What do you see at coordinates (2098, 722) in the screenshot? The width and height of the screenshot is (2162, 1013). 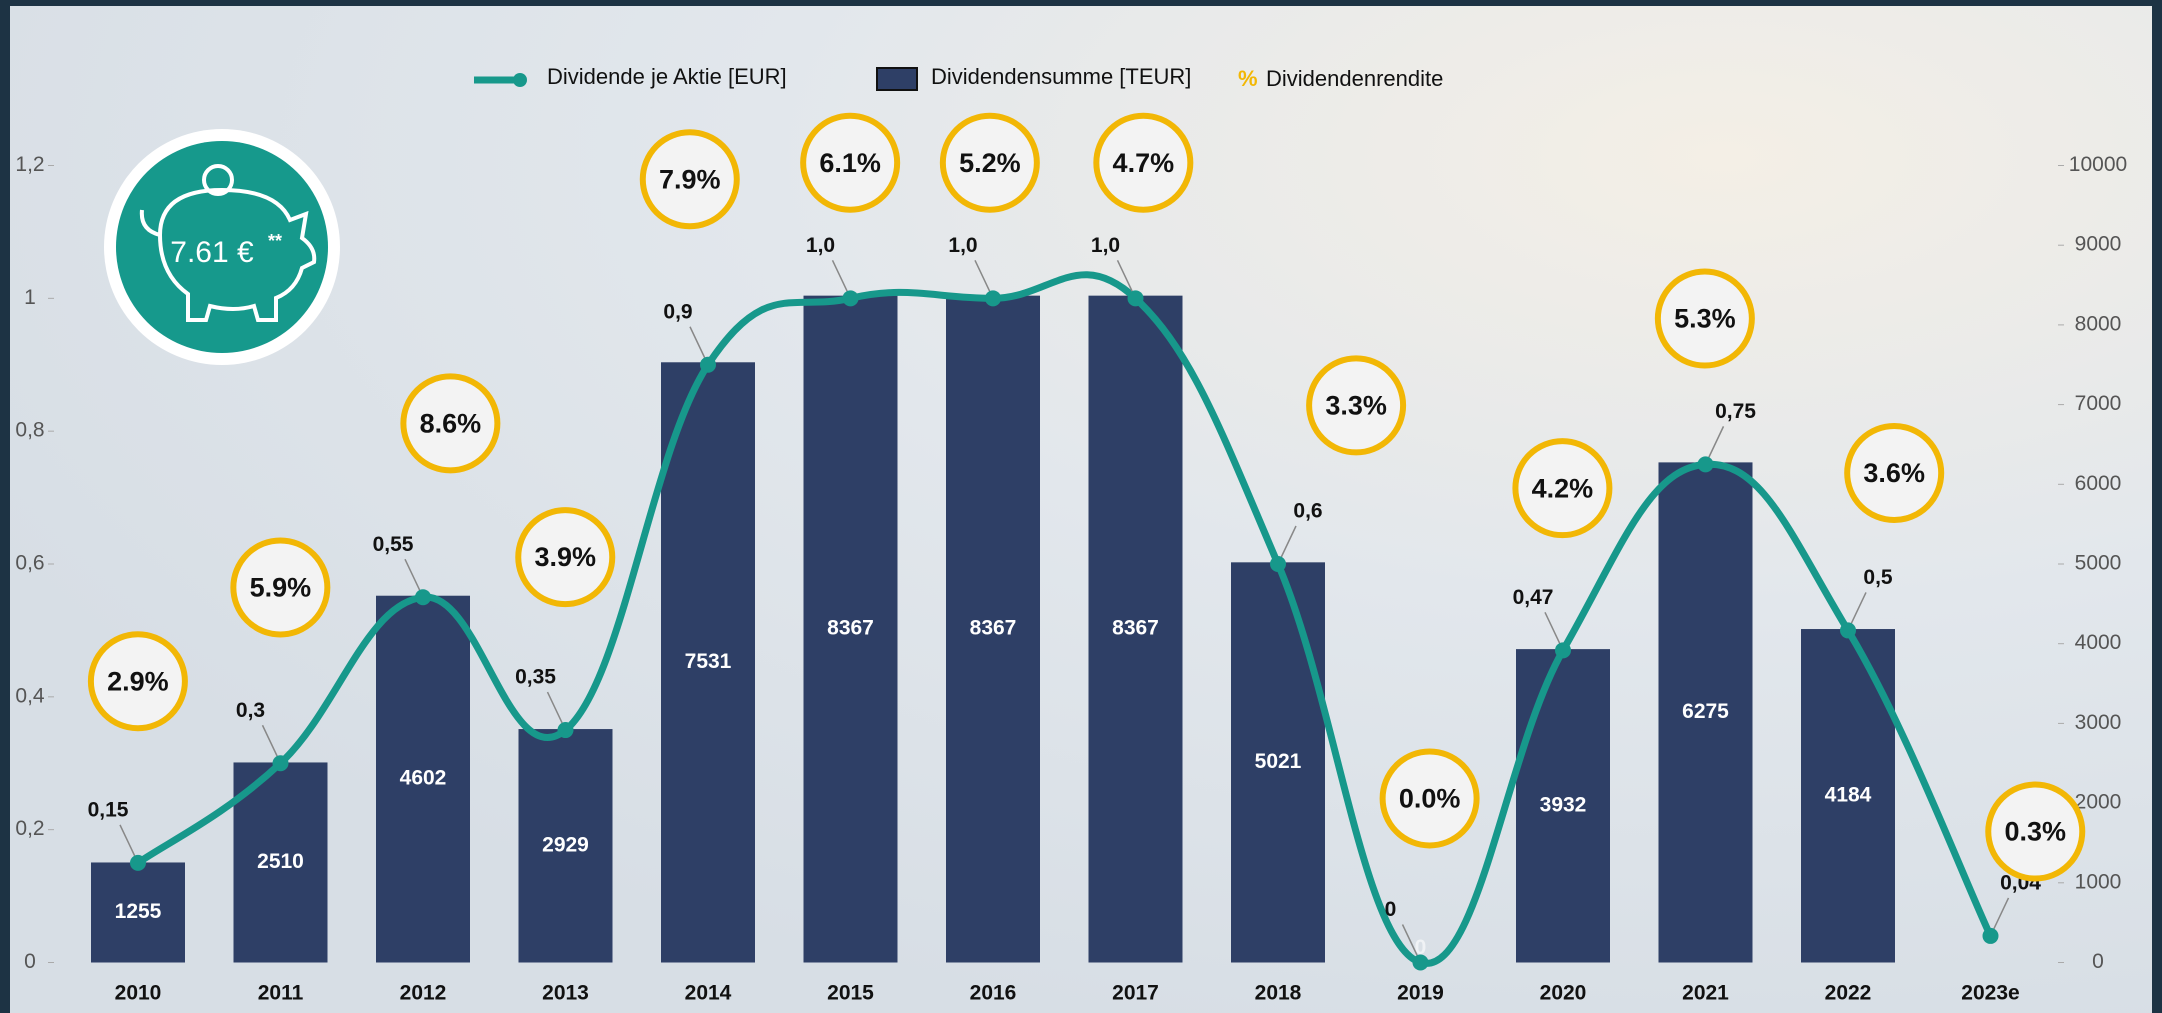 I see `y2-tick-label: 3000` at bounding box center [2098, 722].